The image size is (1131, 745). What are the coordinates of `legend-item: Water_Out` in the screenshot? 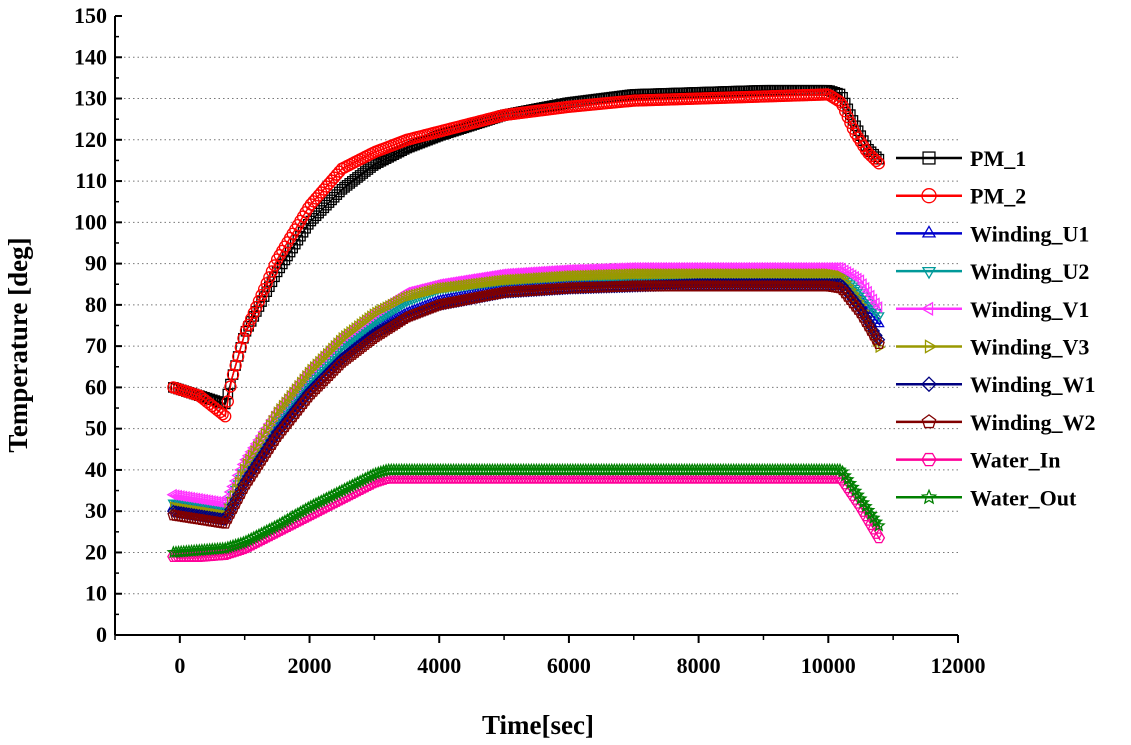 It's located at (986, 497).